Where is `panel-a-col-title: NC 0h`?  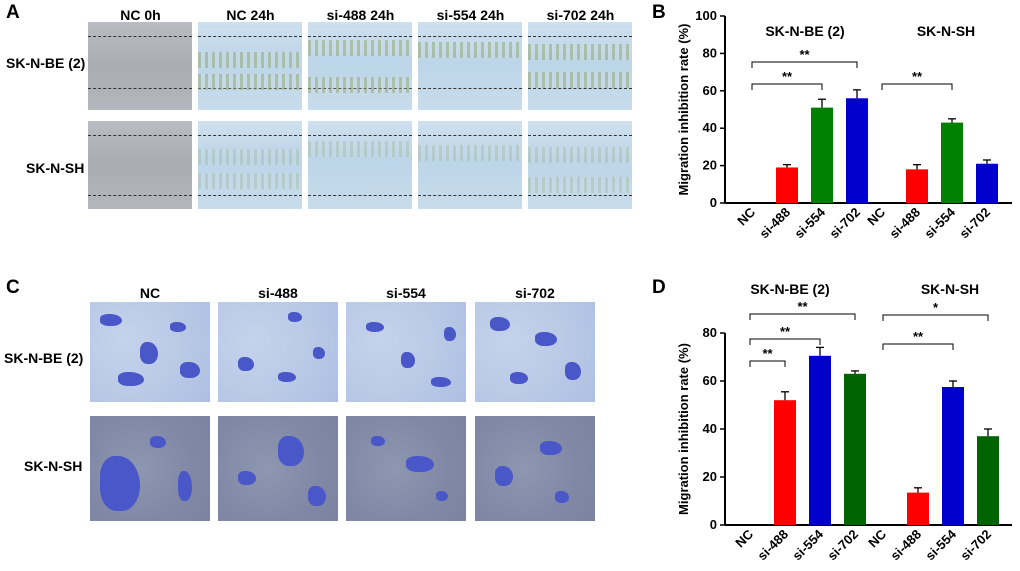
panel-a-col-title: NC 0h is located at coordinates (140, 15).